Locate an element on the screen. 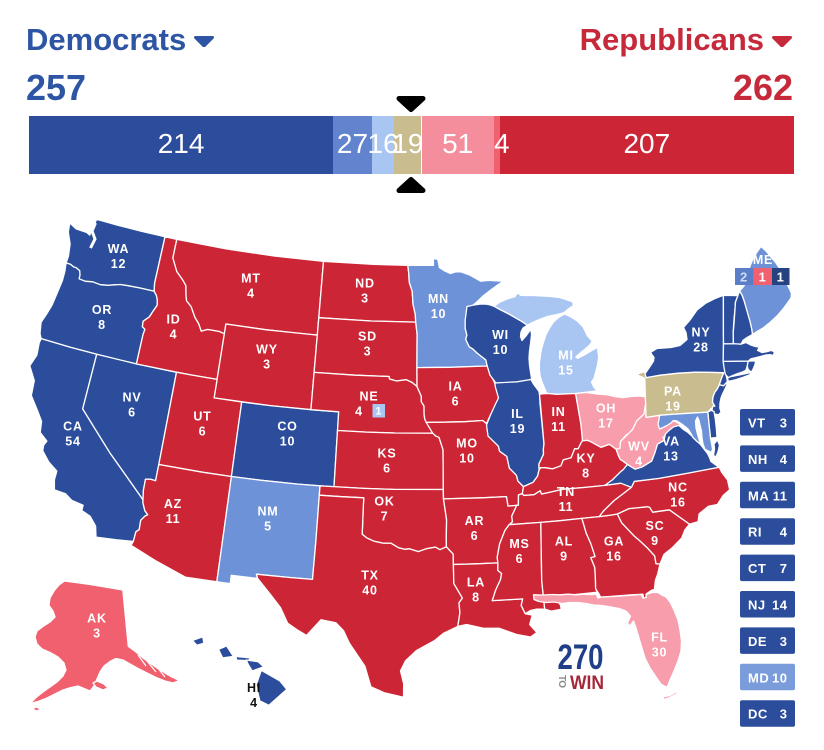 Image resolution: width=824 pixels, height=750 pixels. svg-text: MO is located at coordinates (467, 444).